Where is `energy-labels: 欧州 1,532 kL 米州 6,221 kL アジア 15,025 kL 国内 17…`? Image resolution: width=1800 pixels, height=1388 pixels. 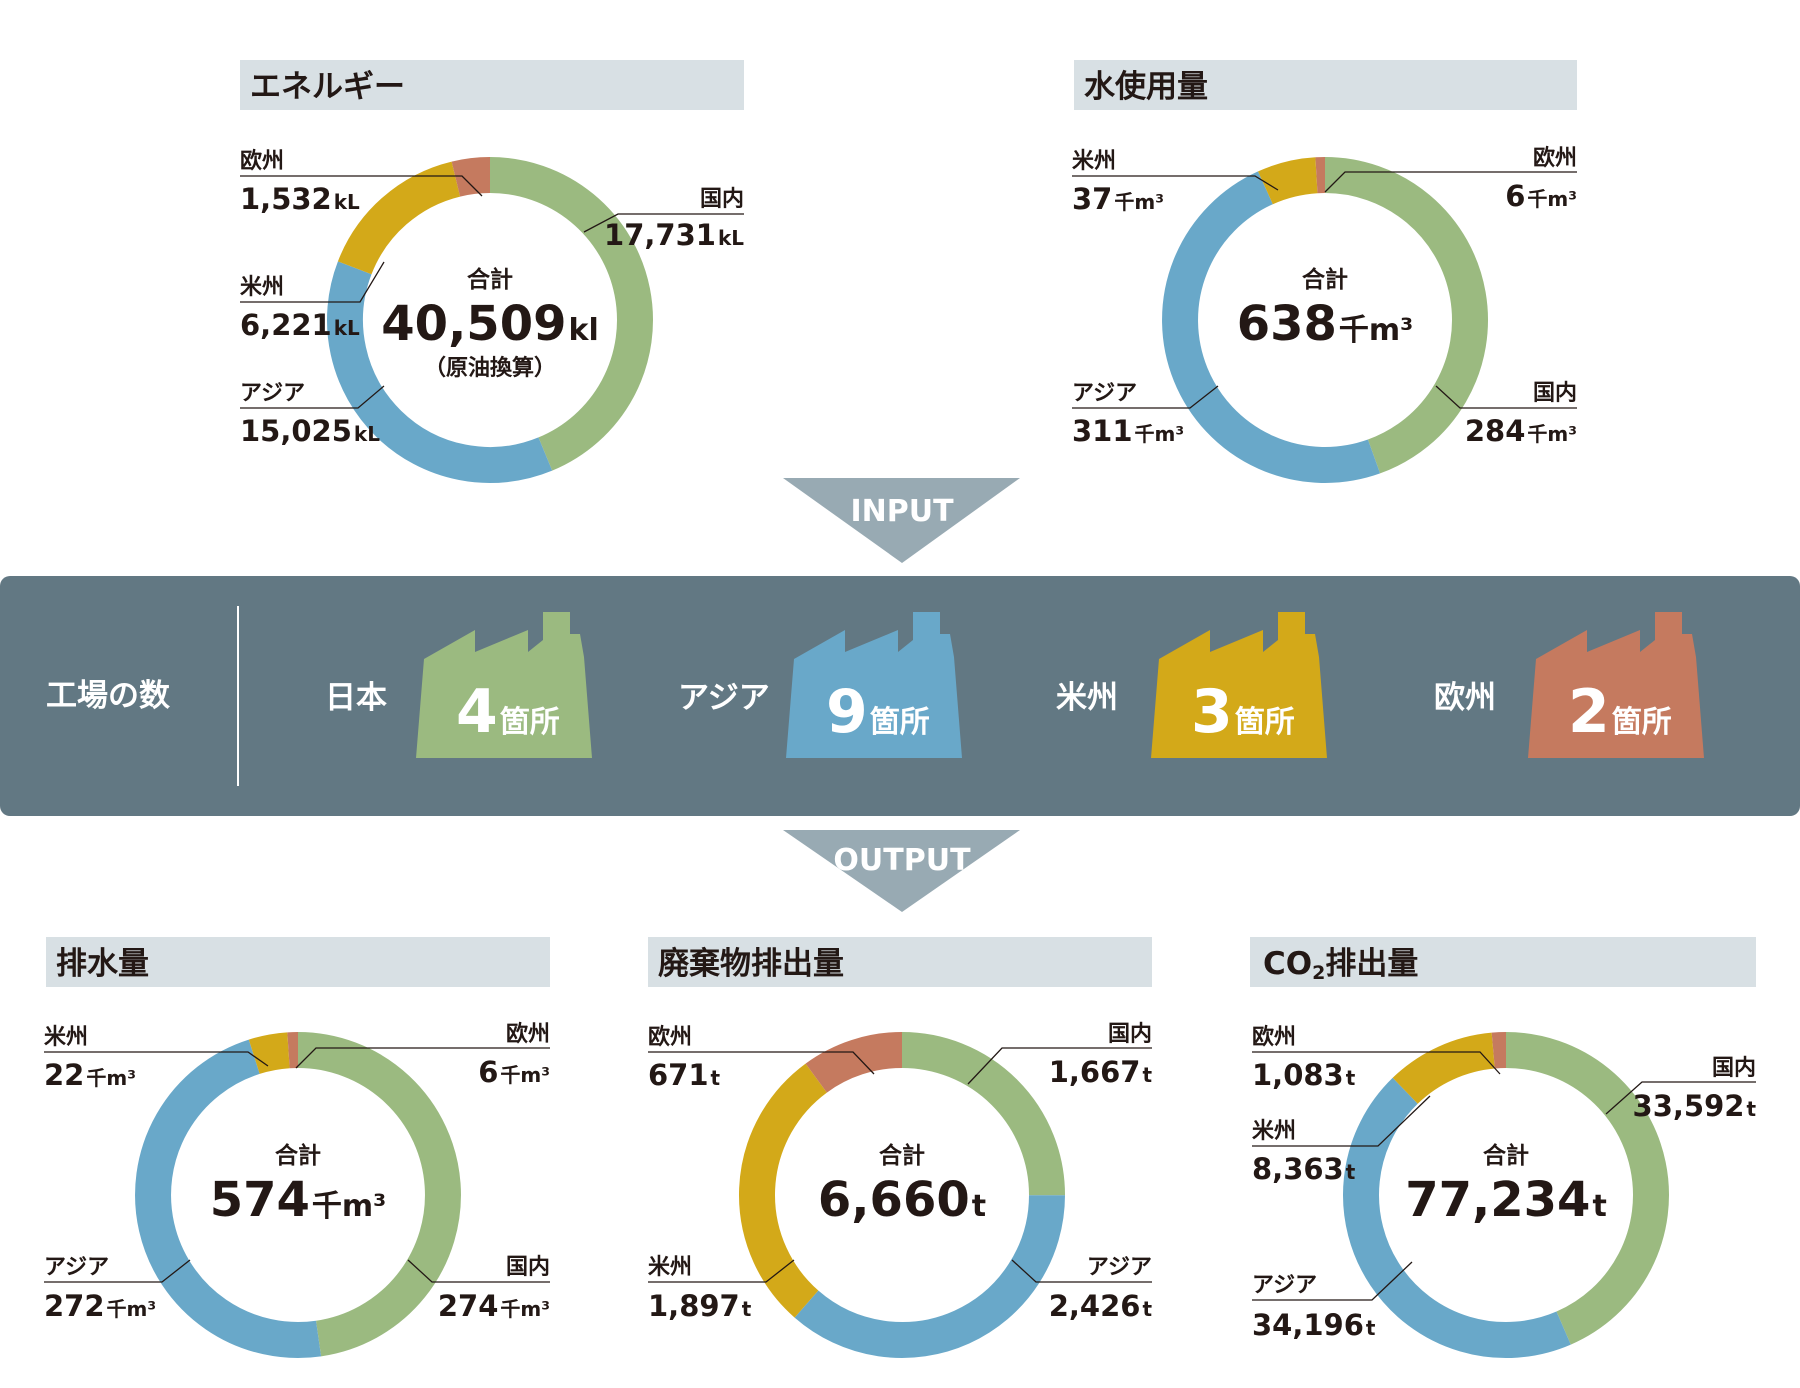 energy-labels: 欧州 1,532 kL 米州 6,221 kL アジア 15,025 kL 国内 17… is located at coordinates (492, 298).